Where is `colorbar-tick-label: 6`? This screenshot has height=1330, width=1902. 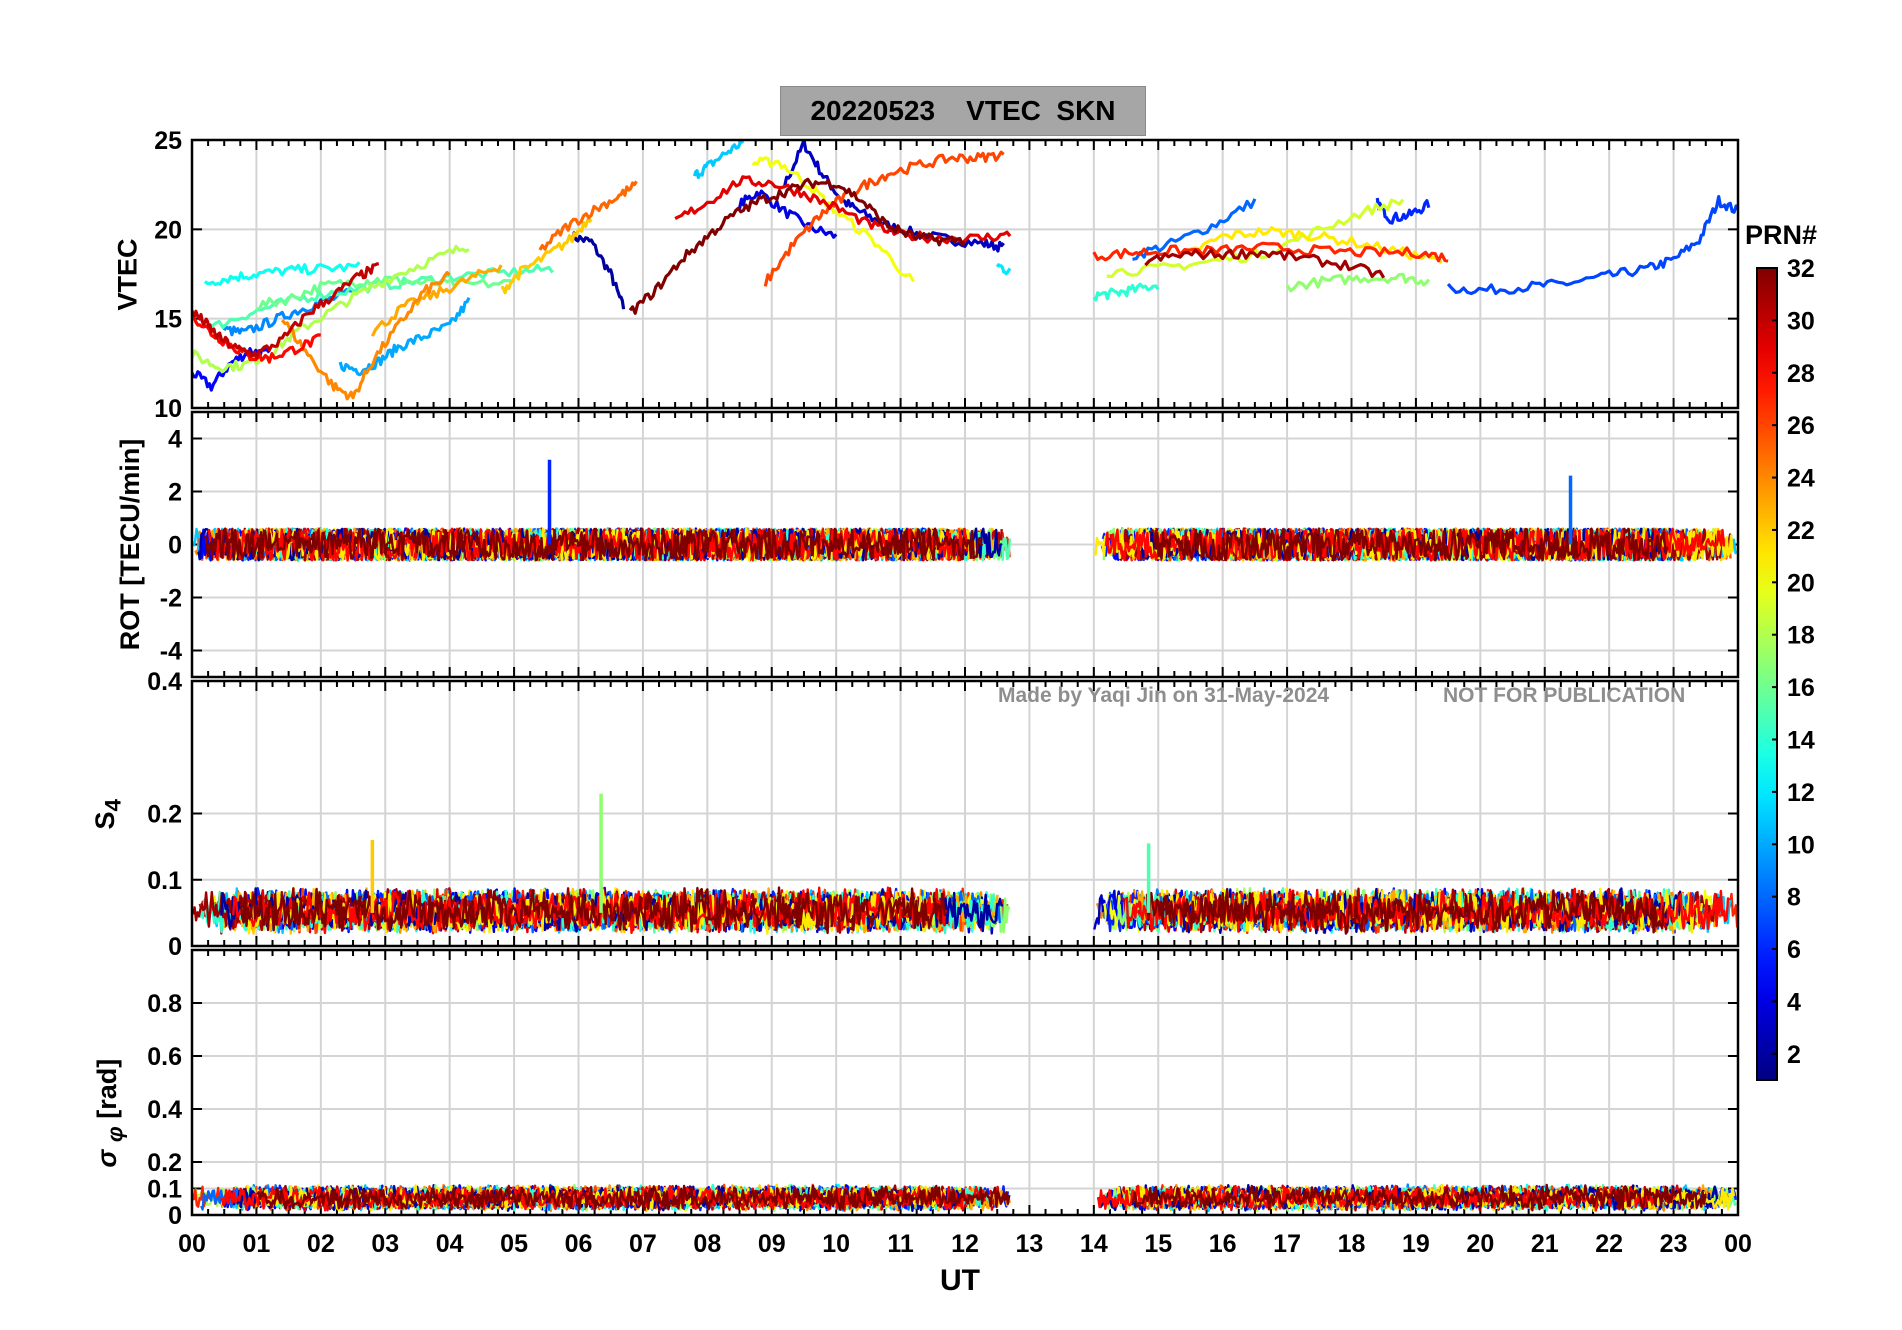
colorbar-tick-label: 6 is located at coordinates (1794, 950).